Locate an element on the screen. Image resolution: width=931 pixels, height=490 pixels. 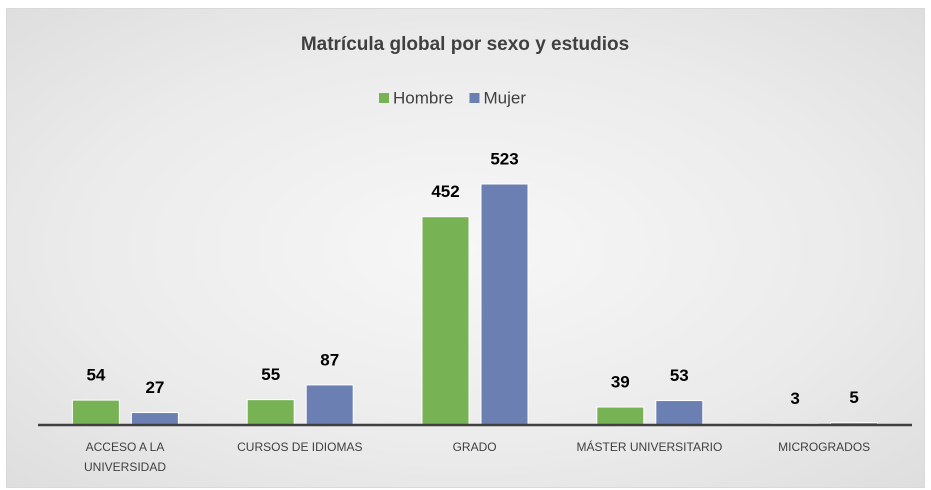
data-label: 55 is located at coordinates (270, 374).